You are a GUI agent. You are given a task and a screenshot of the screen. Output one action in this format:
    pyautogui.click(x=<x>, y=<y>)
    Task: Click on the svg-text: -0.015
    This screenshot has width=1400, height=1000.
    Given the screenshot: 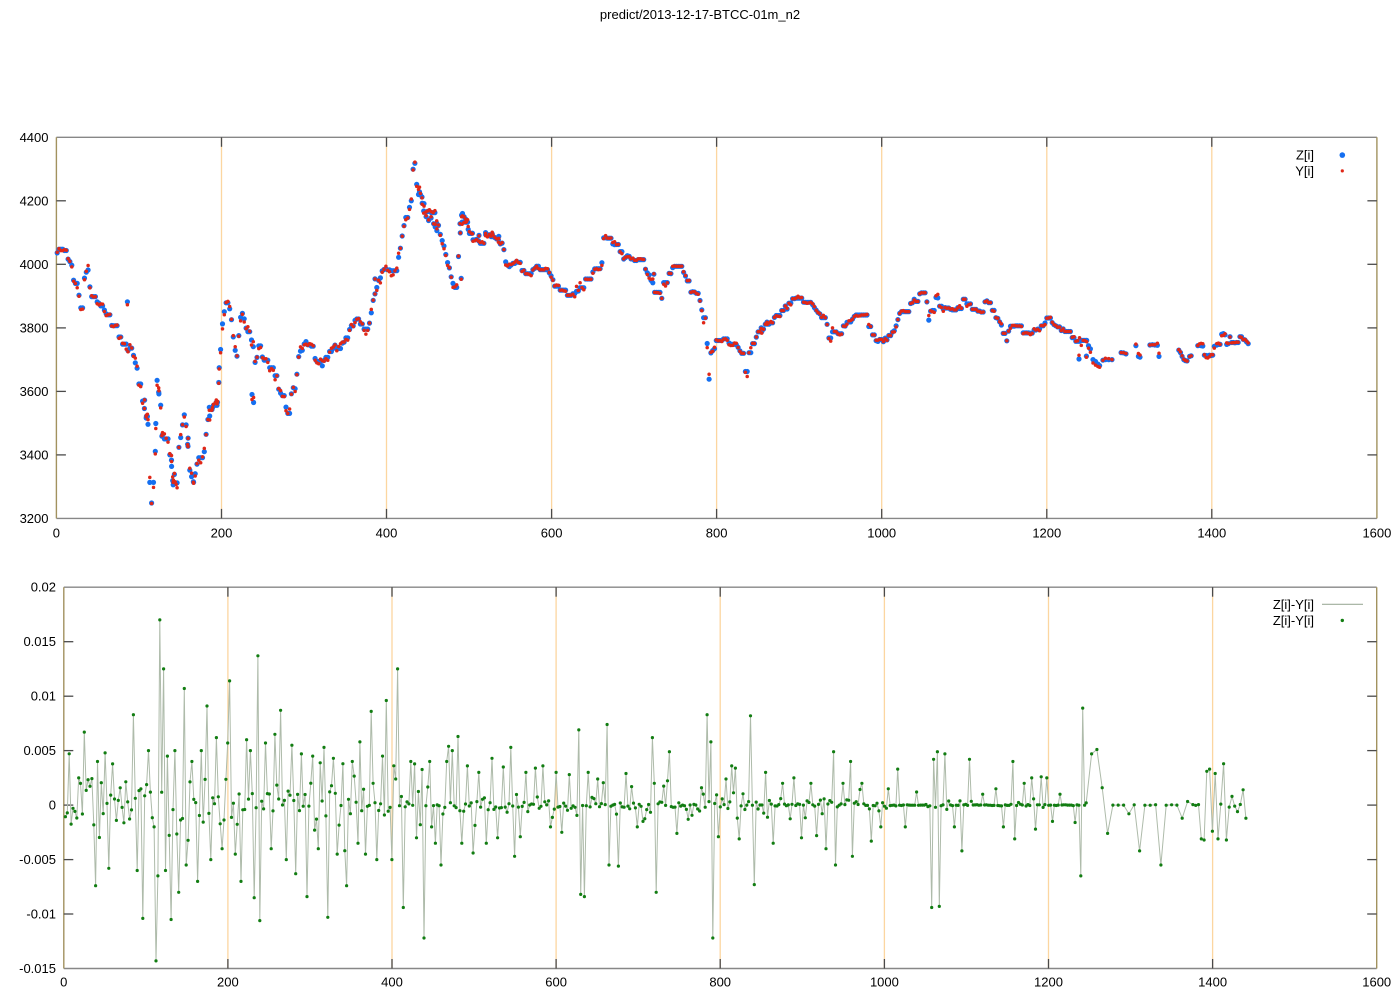 What is the action you would take?
    pyautogui.click(x=37, y=968)
    